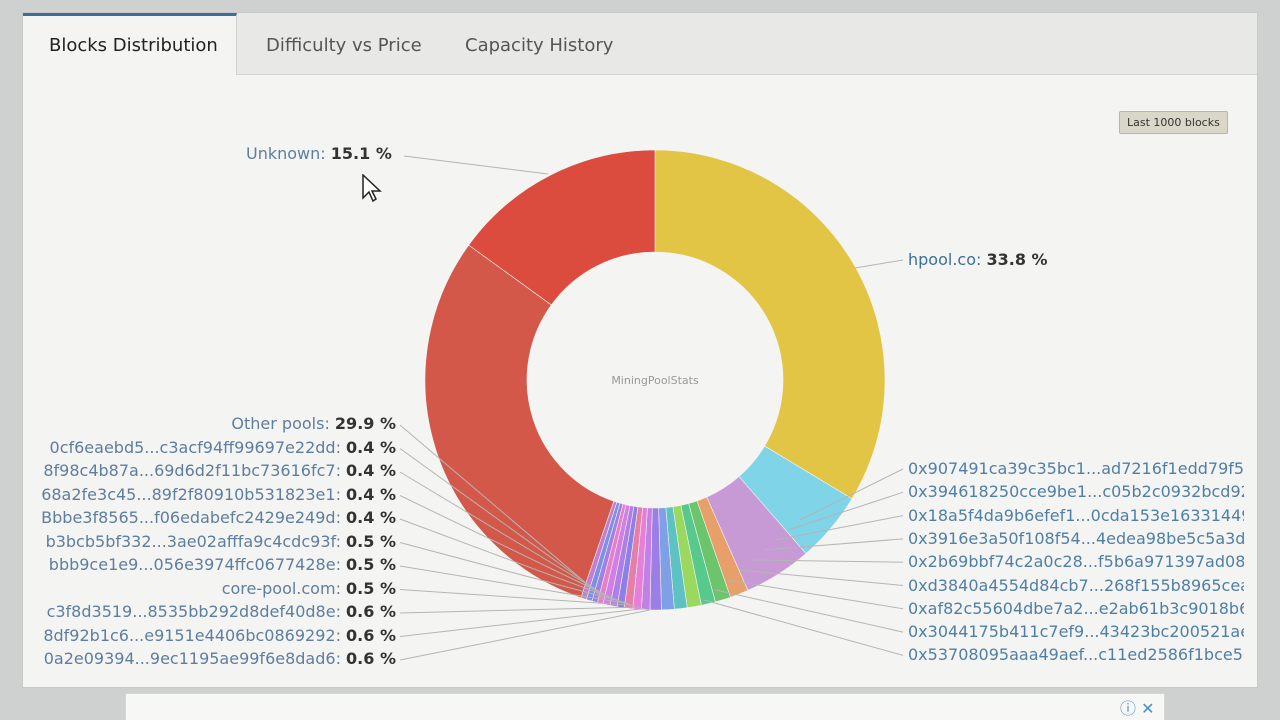 This screenshot has height=720, width=1280. What do you see at coordinates (361, 153) in the screenshot?
I see `label-pct: 15.1 %` at bounding box center [361, 153].